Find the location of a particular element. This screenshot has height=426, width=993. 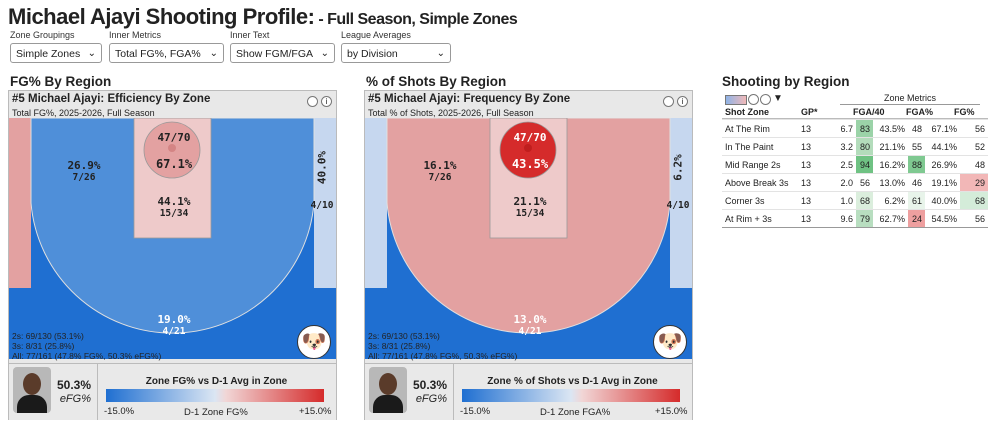

rim-pct: 67.1% is located at coordinates (174, 164).